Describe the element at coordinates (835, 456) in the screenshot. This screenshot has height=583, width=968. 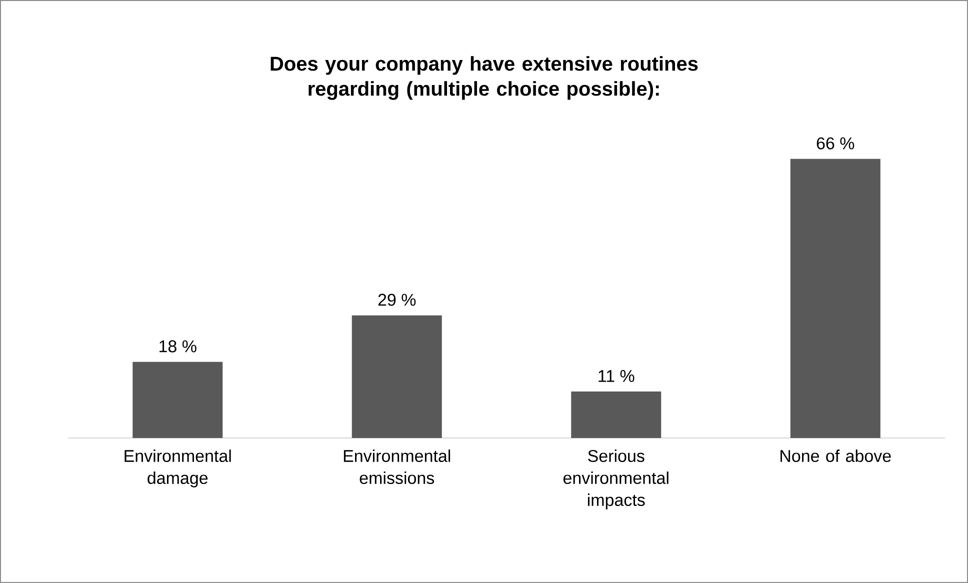
I see `x-tick-label: None of above` at that location.